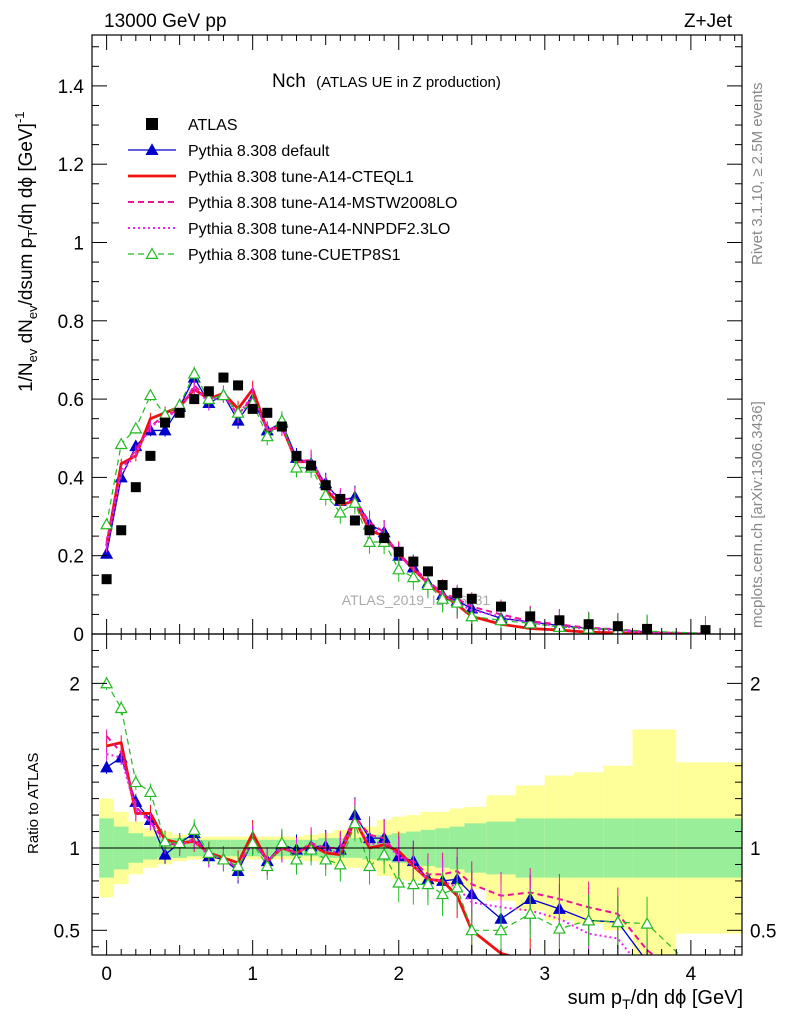  Describe the element at coordinates (655, 999) in the screenshot. I see `x-axis-label: sum pT/dη dϕ [GeV]` at that location.